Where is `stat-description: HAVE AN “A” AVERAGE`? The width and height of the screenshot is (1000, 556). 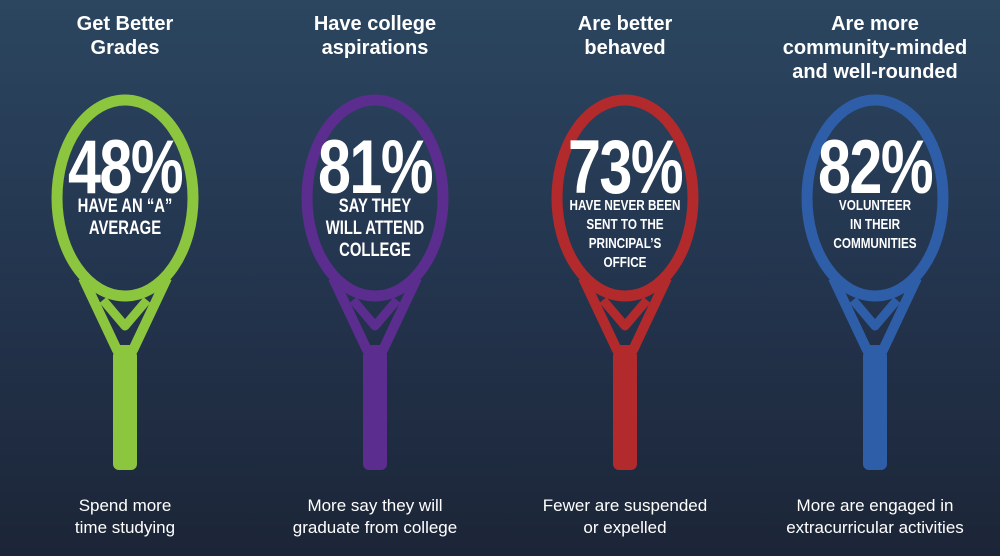 stat-description: HAVE AN “A” AVERAGE is located at coordinates (125, 217).